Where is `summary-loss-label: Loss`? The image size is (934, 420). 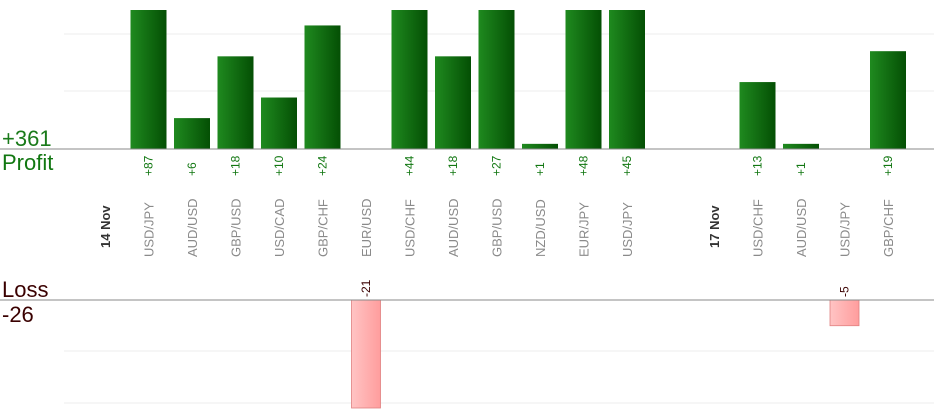 summary-loss-label: Loss is located at coordinates (25, 289).